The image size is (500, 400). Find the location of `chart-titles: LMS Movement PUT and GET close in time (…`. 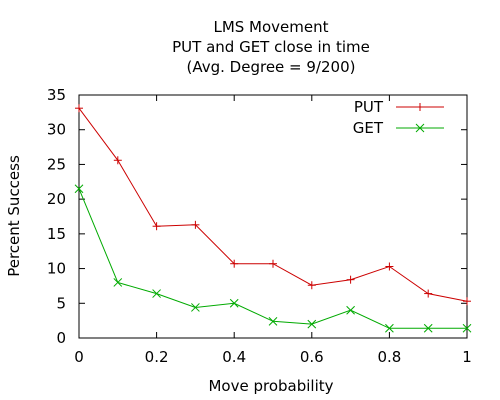

chart-titles: LMS Movement PUT and GET close in time (… is located at coordinates (271, 47).